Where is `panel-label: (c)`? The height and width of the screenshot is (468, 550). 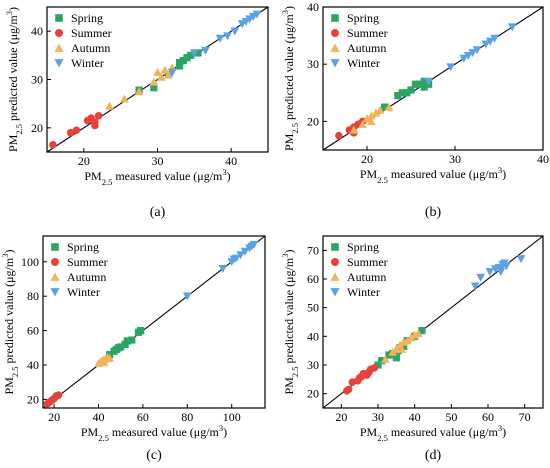
panel-label: (c) is located at coordinates (154, 455).